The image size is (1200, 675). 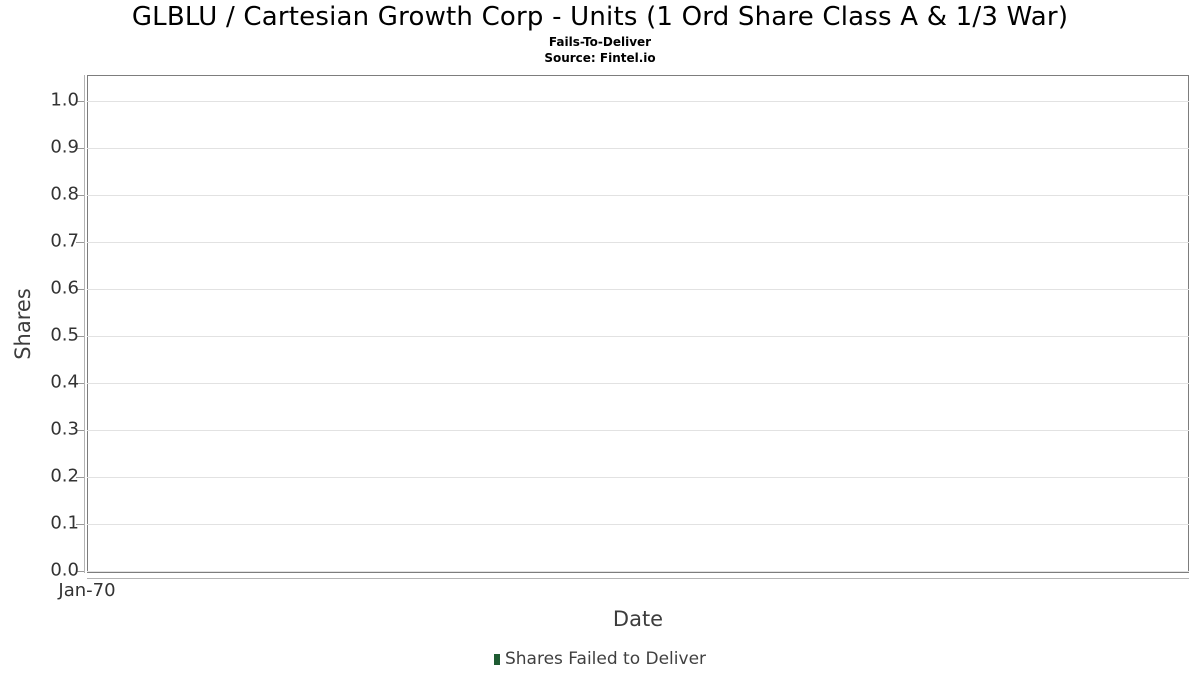 What do you see at coordinates (64, 288) in the screenshot?
I see `y-tick-label: 0.6` at bounding box center [64, 288].